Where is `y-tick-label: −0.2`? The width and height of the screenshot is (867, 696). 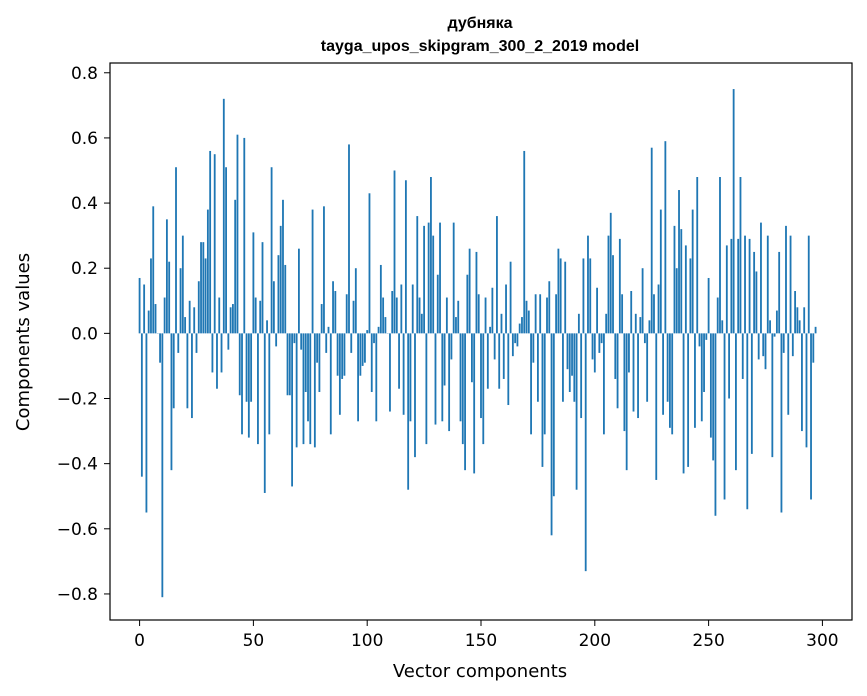 y-tick-label: −0.2 is located at coordinates (77, 400).